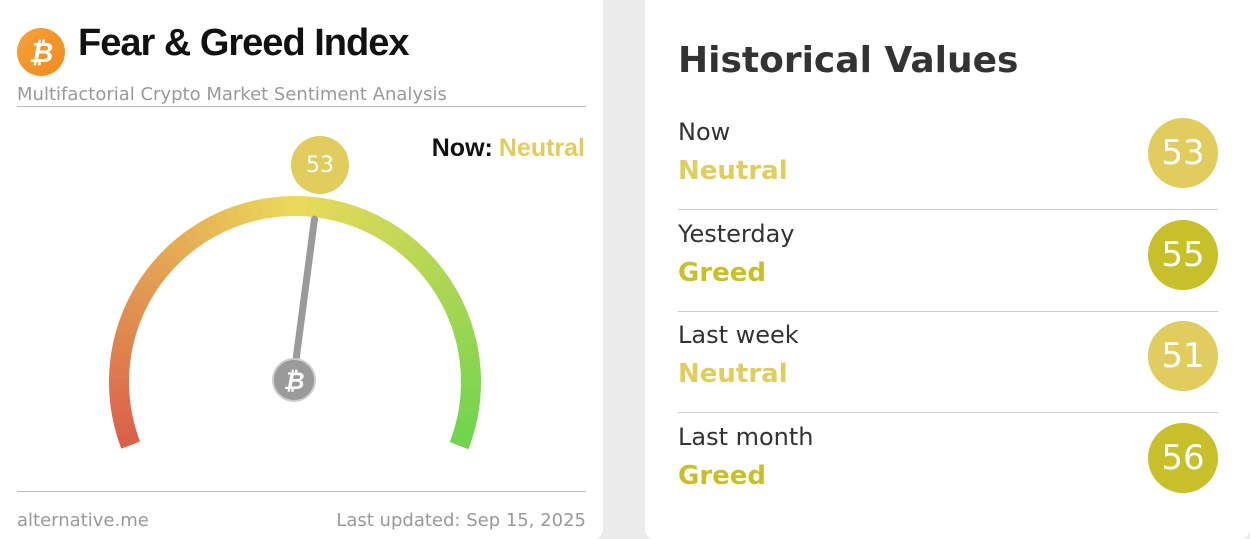 The width and height of the screenshot is (1250, 539). I want to click on row-value-circle: 56, so click(1183, 457).